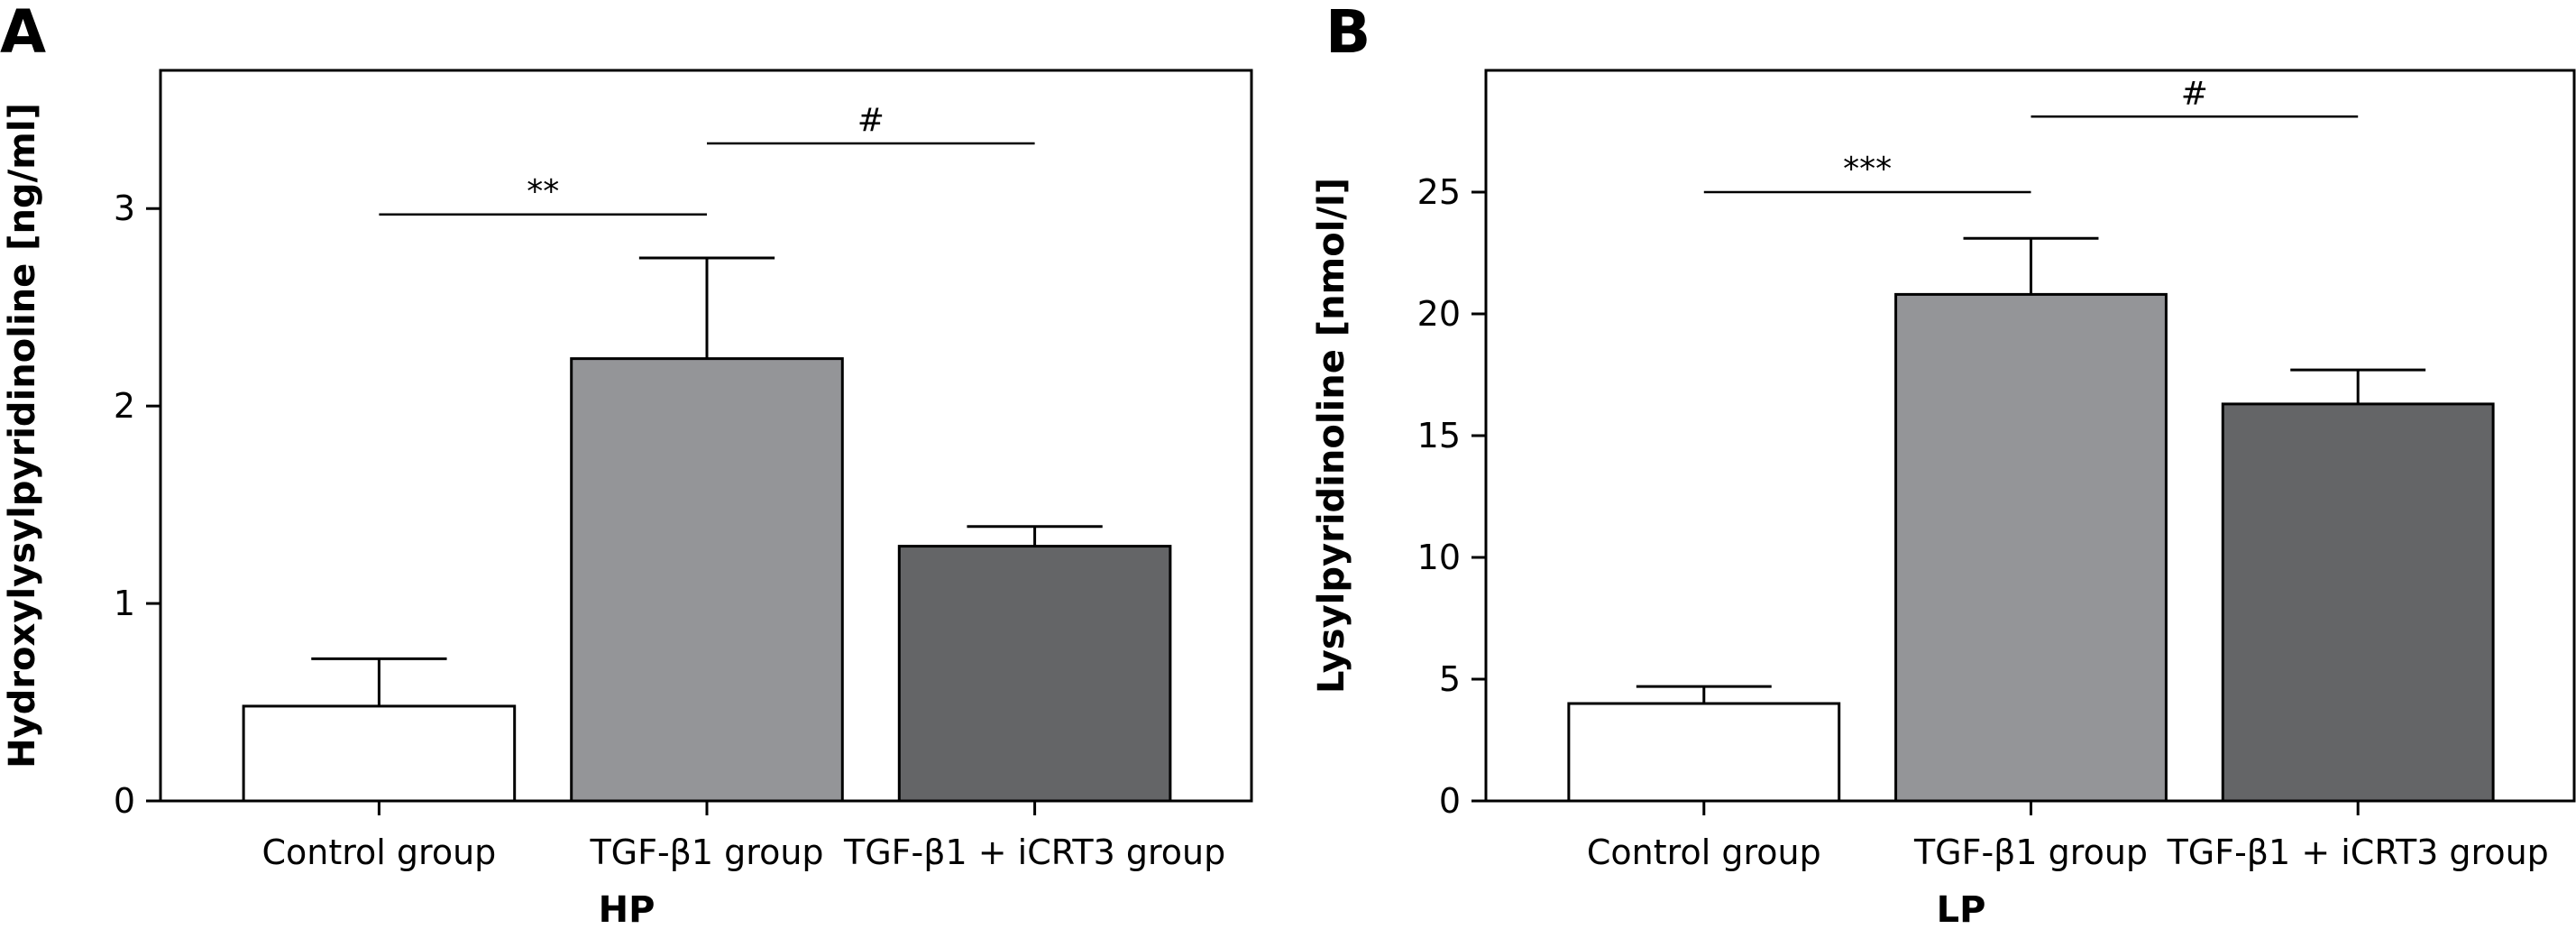  What do you see at coordinates (1439, 557) in the screenshot?
I see `y-tick-label: 10` at bounding box center [1439, 557].